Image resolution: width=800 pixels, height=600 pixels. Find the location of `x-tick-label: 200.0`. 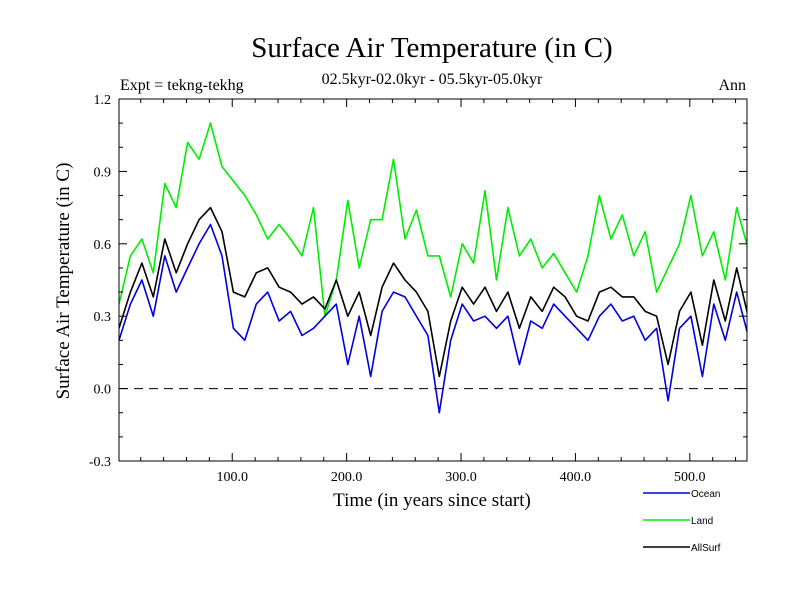

x-tick-label: 200.0 is located at coordinates (347, 477).